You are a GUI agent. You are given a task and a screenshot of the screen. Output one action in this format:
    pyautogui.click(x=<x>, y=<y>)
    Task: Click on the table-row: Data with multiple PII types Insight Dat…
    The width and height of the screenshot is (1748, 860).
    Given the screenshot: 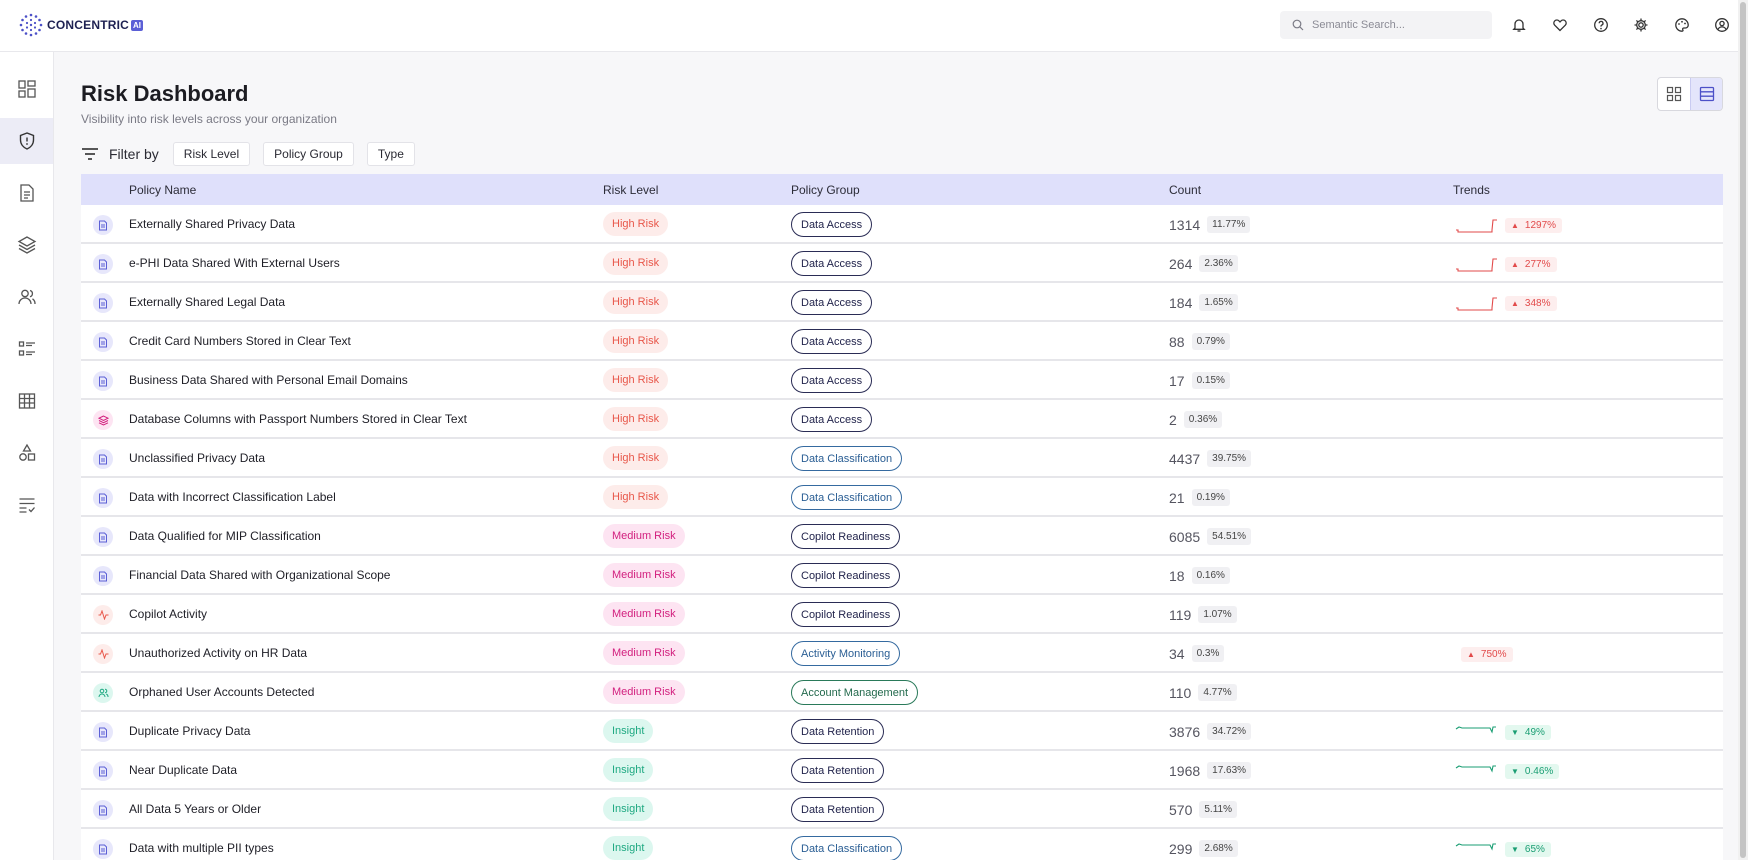 What is the action you would take?
    pyautogui.click(x=902, y=844)
    